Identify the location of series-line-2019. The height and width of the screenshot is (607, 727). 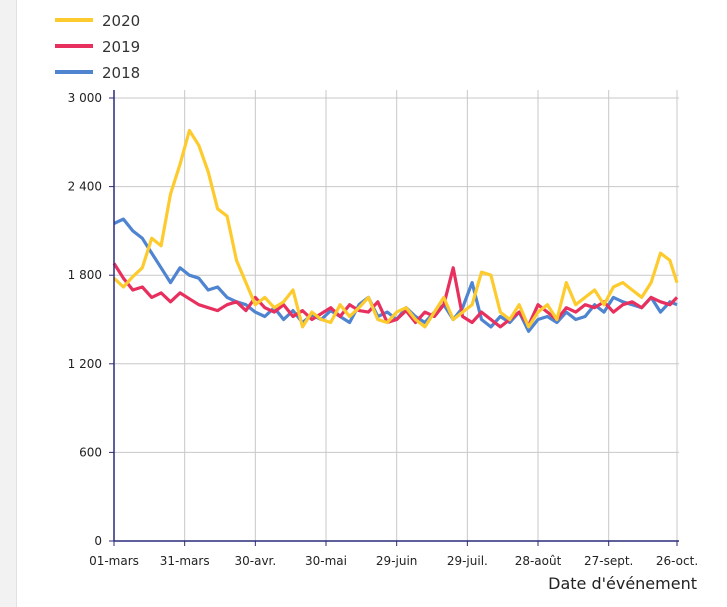
(395, 295).